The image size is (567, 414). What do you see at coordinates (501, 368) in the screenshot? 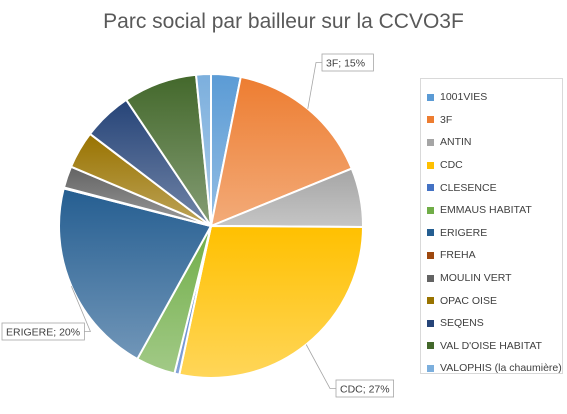
I see `legend-label: VALOPHIS (la chaumière)` at bounding box center [501, 368].